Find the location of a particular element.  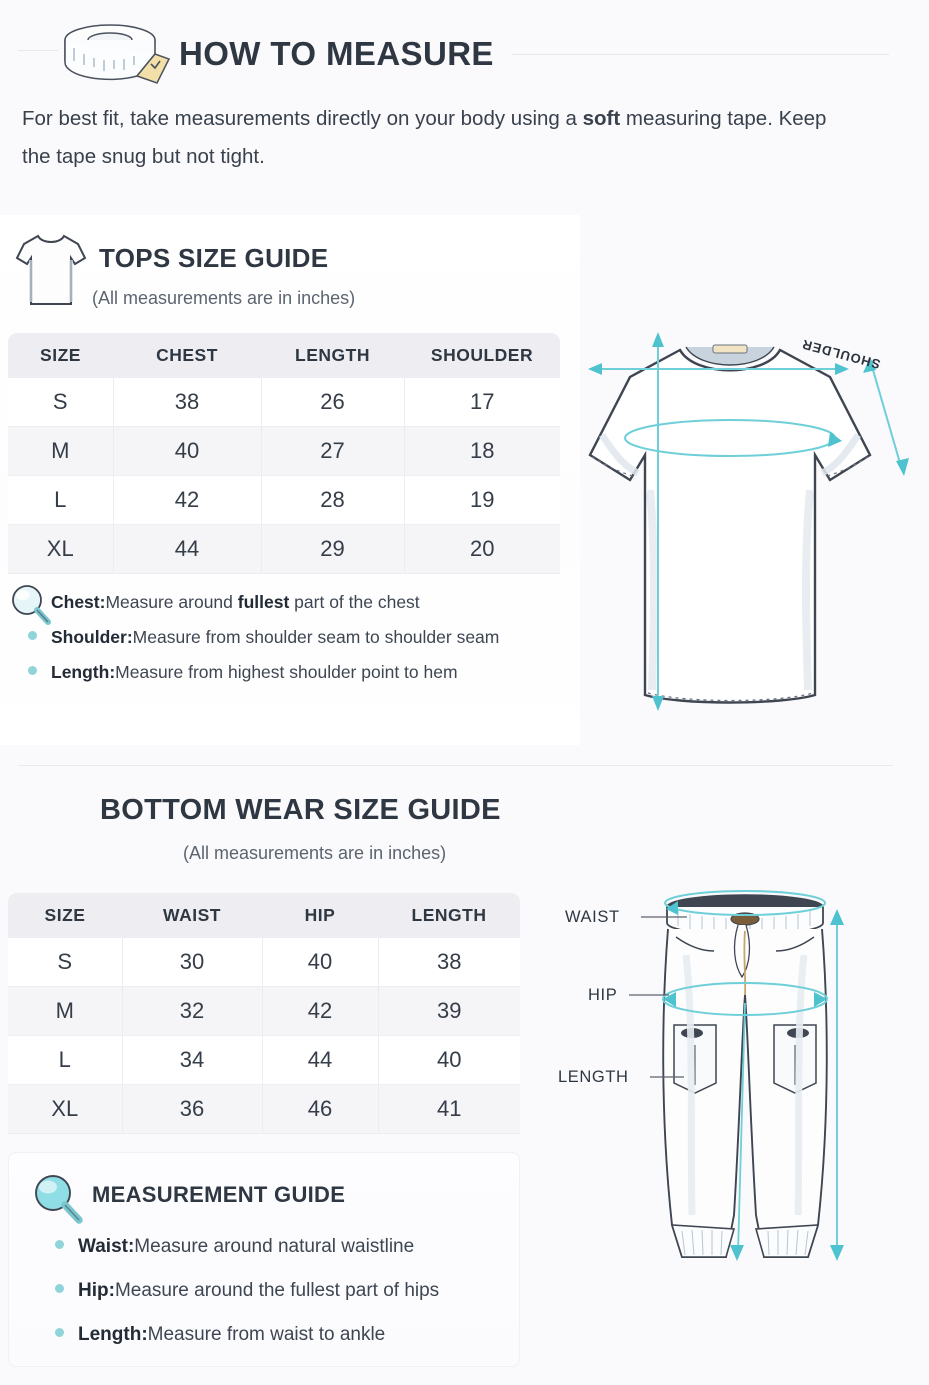

cell: 27 is located at coordinates (333, 451).